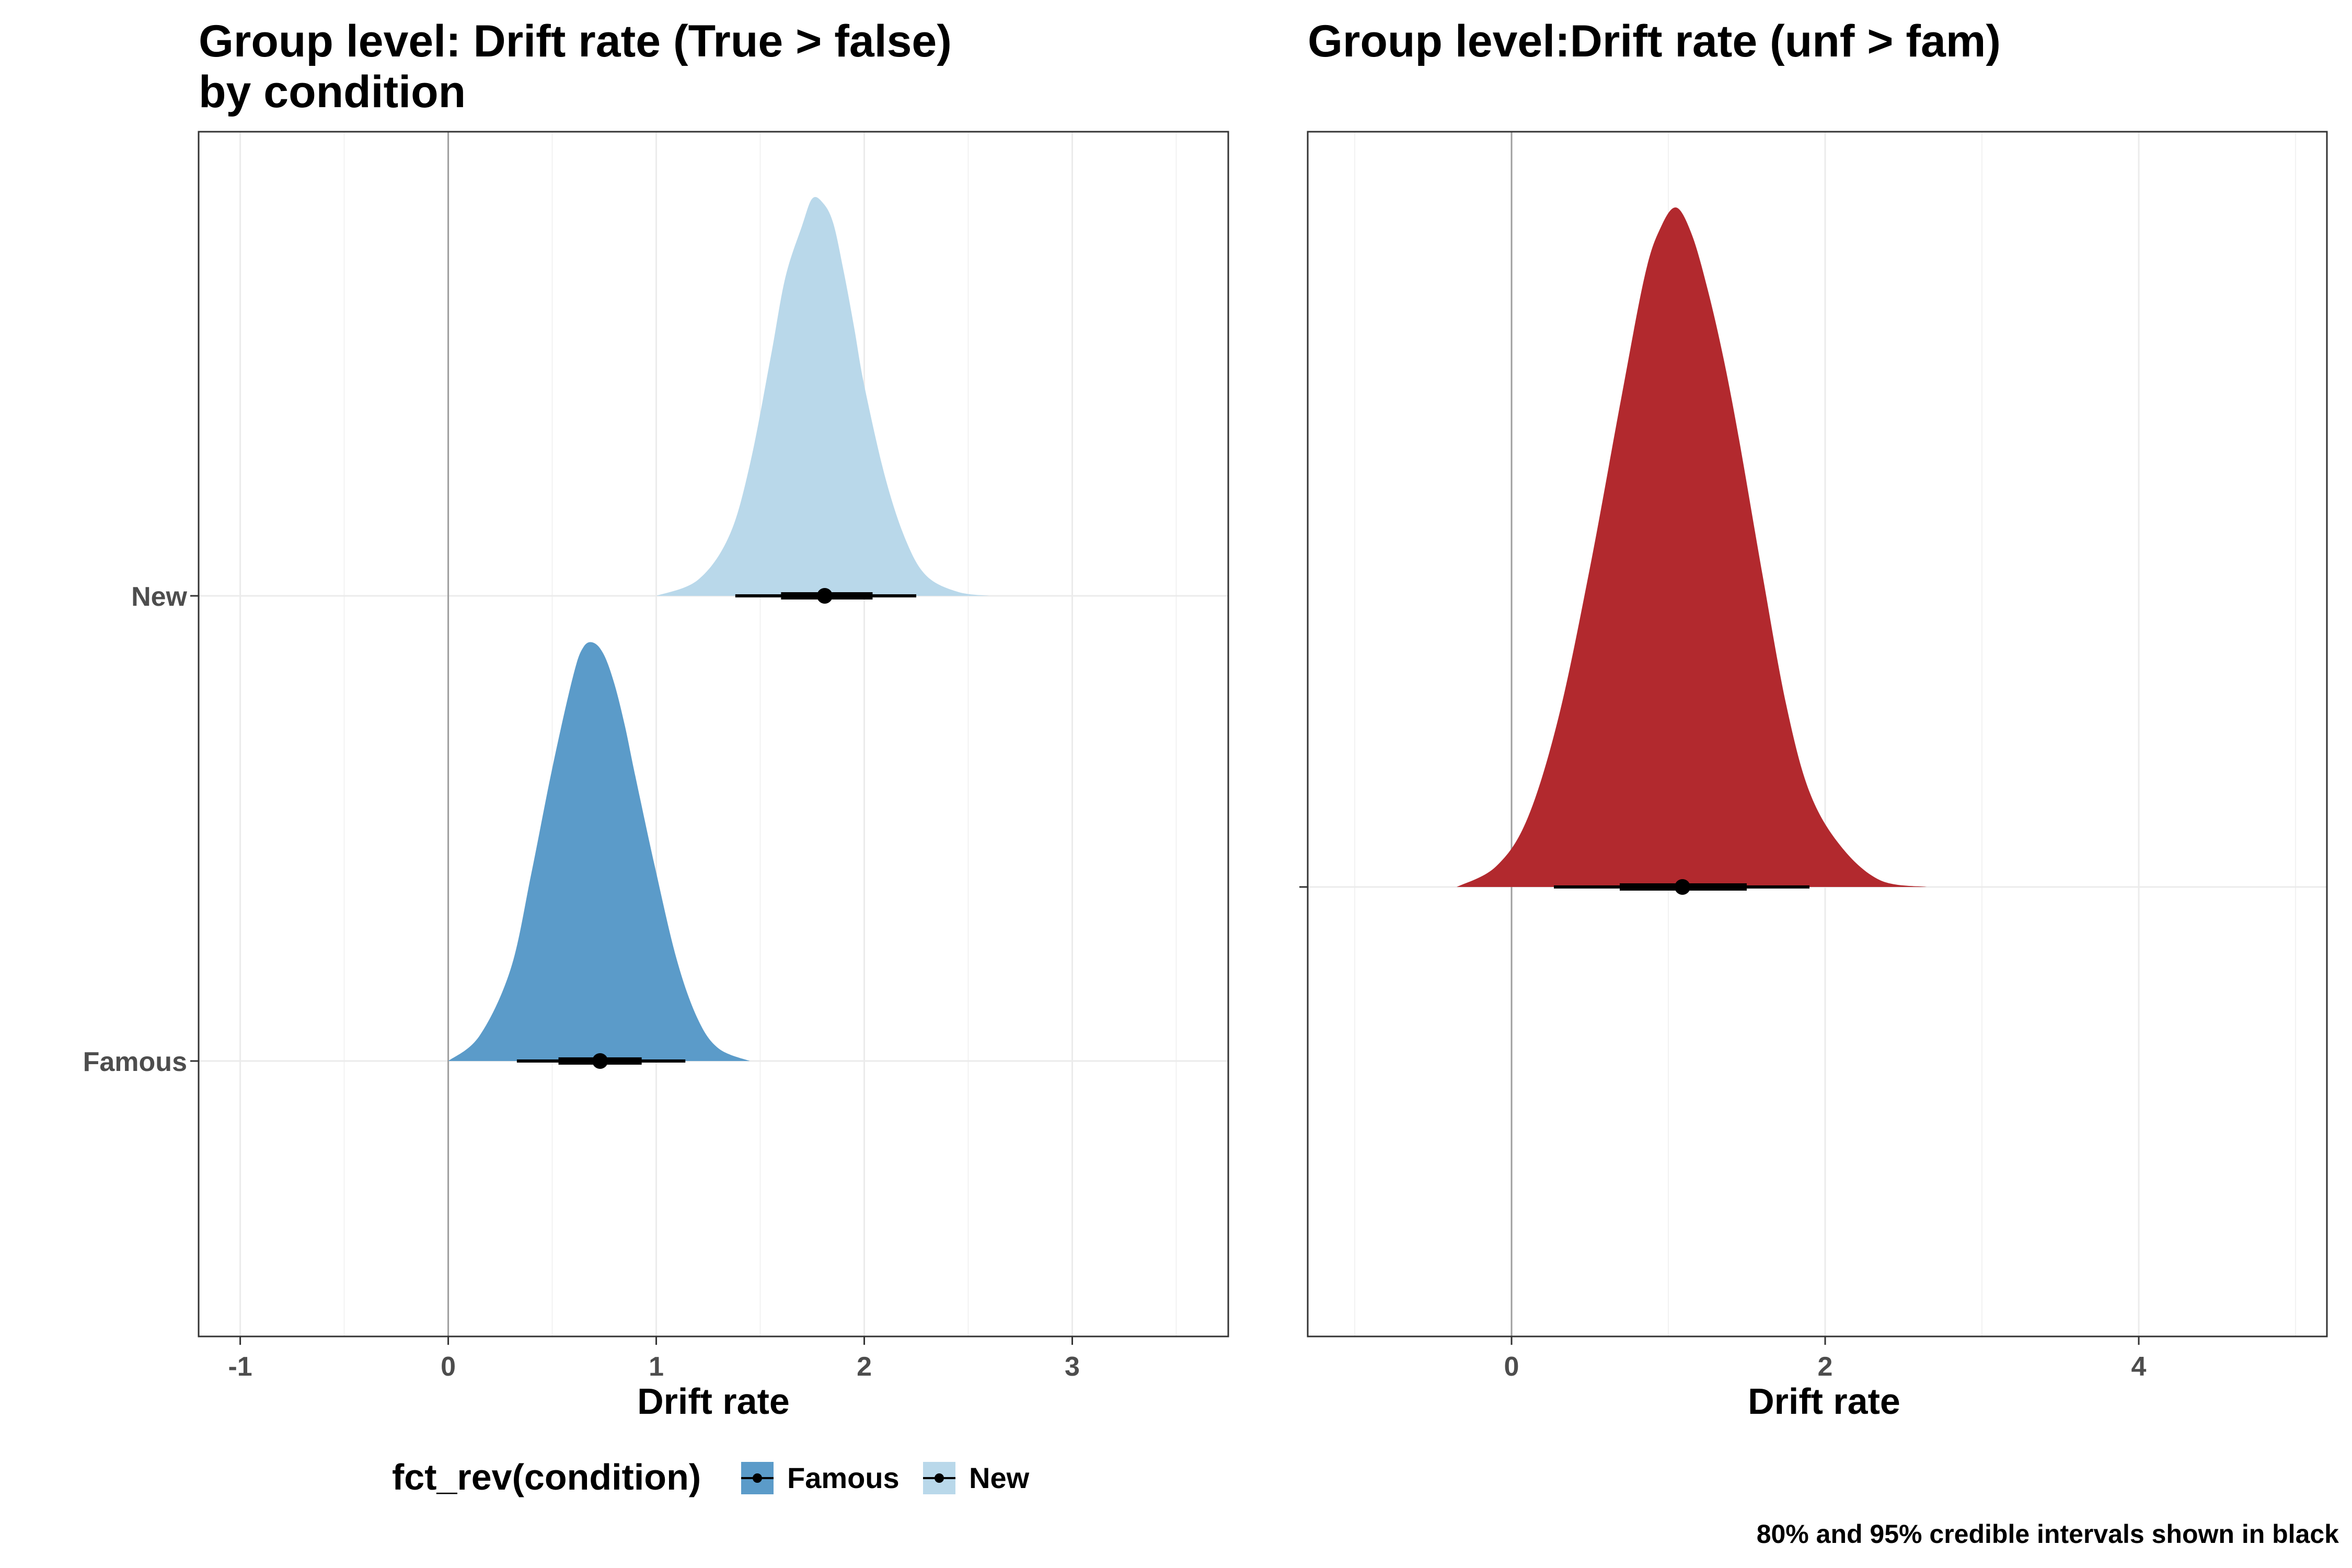 This screenshot has width=2352, height=1568. What do you see at coordinates (1723, 1134) in the screenshot?
I see `right-axis-ticks: 0 2 4` at bounding box center [1723, 1134].